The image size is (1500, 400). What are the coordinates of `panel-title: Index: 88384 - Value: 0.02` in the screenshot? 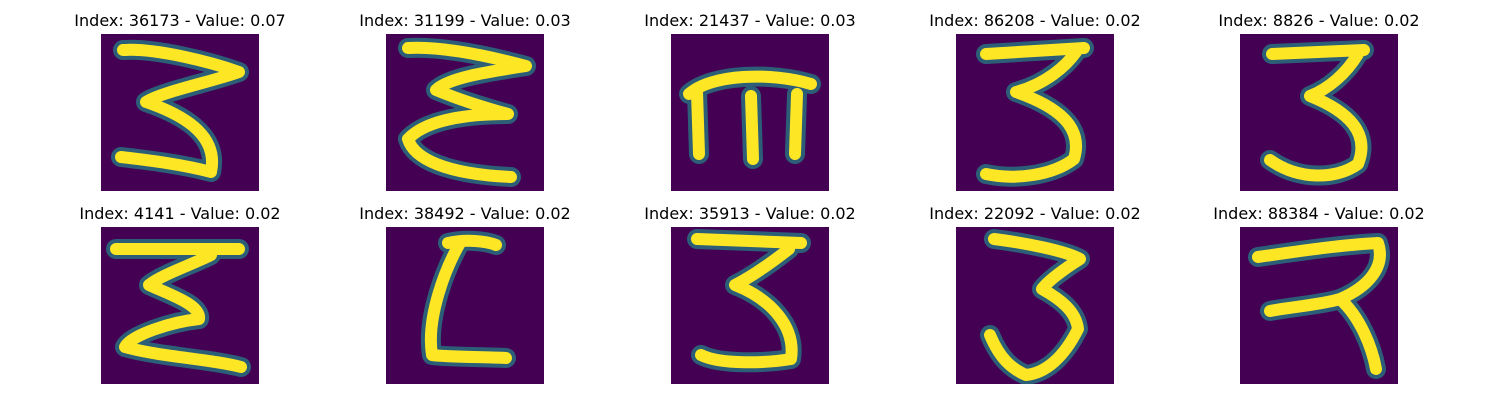 It's located at (1319, 213).